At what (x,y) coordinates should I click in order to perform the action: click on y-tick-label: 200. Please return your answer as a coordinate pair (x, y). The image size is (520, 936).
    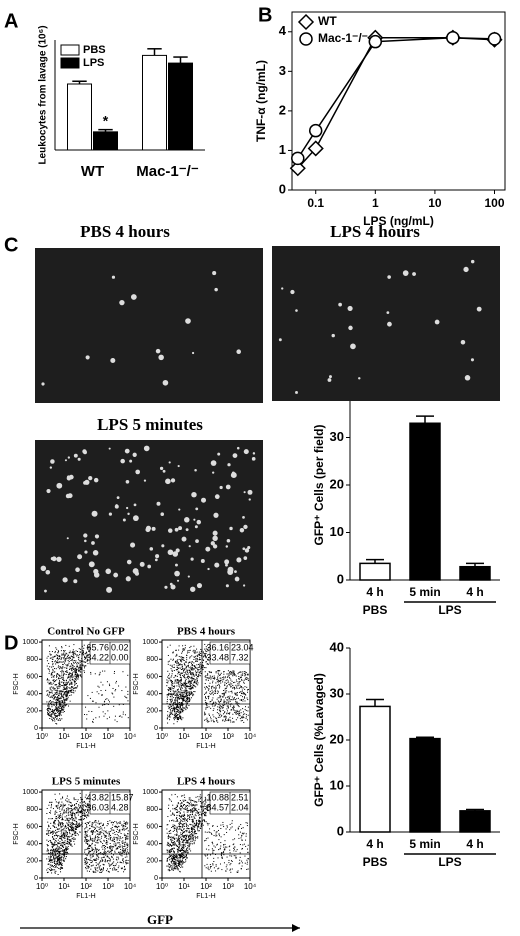
    Looking at the image, I should click on (32, 711).